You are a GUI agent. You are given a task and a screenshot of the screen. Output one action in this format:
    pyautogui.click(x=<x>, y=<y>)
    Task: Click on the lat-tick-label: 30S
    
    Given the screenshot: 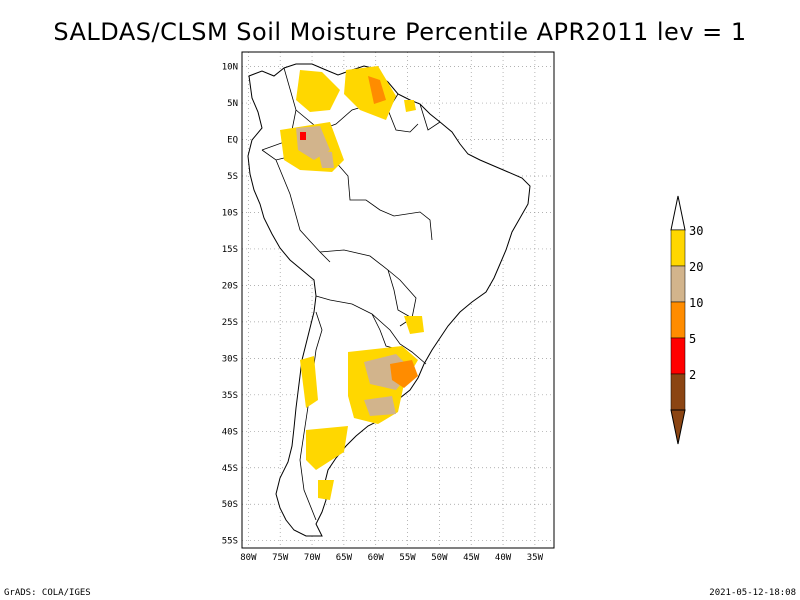 What is the action you would take?
    pyautogui.click(x=230, y=359)
    